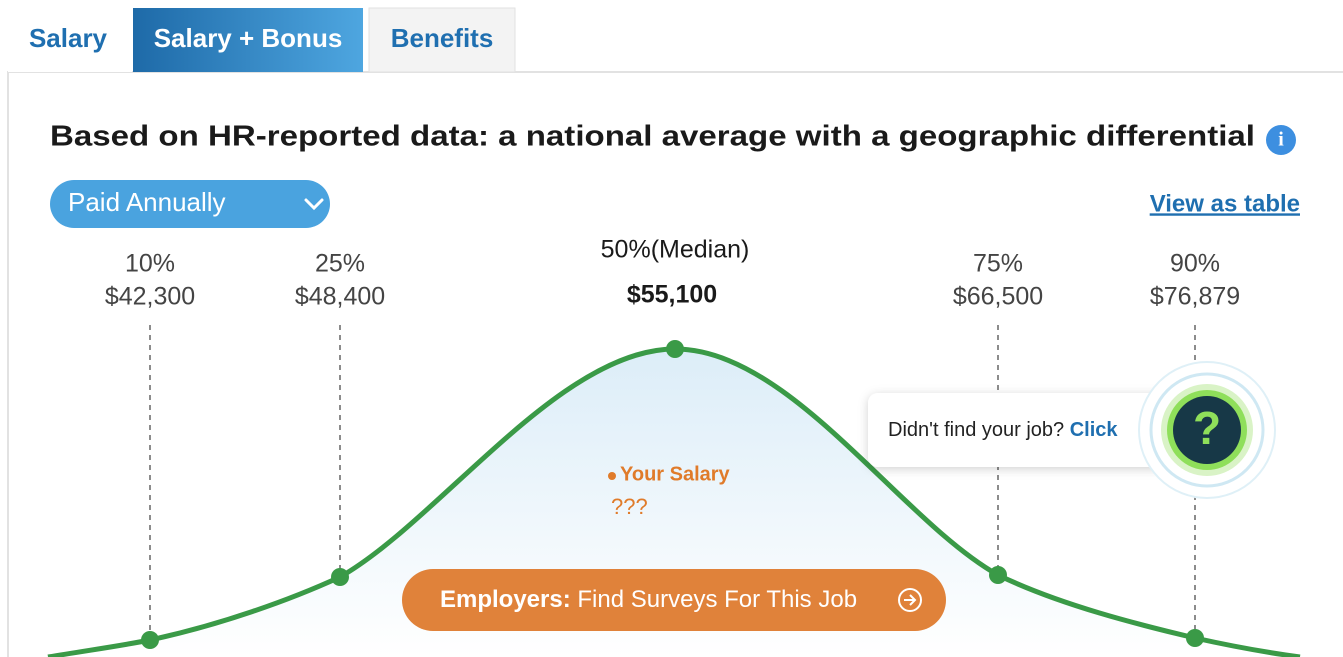 Image resolution: width=1343 pixels, height=657 pixels. Describe the element at coordinates (505, 599) in the screenshot. I see `button-bold: Employers:` at that location.